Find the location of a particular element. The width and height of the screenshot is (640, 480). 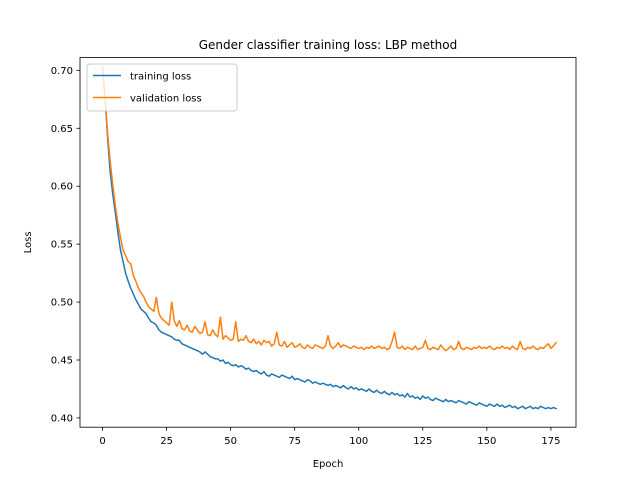

y-axis: 0.40 0.45 0.50 0.55 0.60 0.65 0.70 is located at coordinates (65, 245).